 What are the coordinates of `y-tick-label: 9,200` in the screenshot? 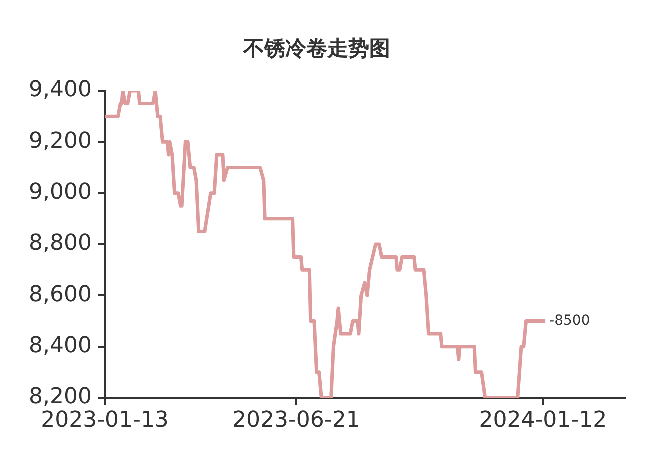 It's located at (60, 141).